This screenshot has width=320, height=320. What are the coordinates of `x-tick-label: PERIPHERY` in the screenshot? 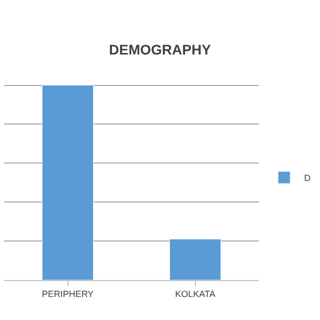 It's located at (68, 293).